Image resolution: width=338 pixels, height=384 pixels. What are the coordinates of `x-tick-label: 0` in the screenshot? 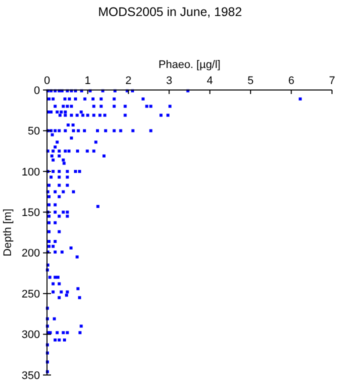 It's located at (47, 81).